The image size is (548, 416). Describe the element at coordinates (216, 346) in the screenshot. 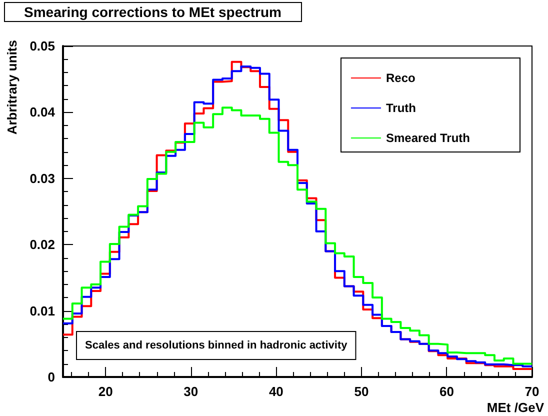

I see `annotation: Scales and resolutions binned in hadronic activity` at that location.